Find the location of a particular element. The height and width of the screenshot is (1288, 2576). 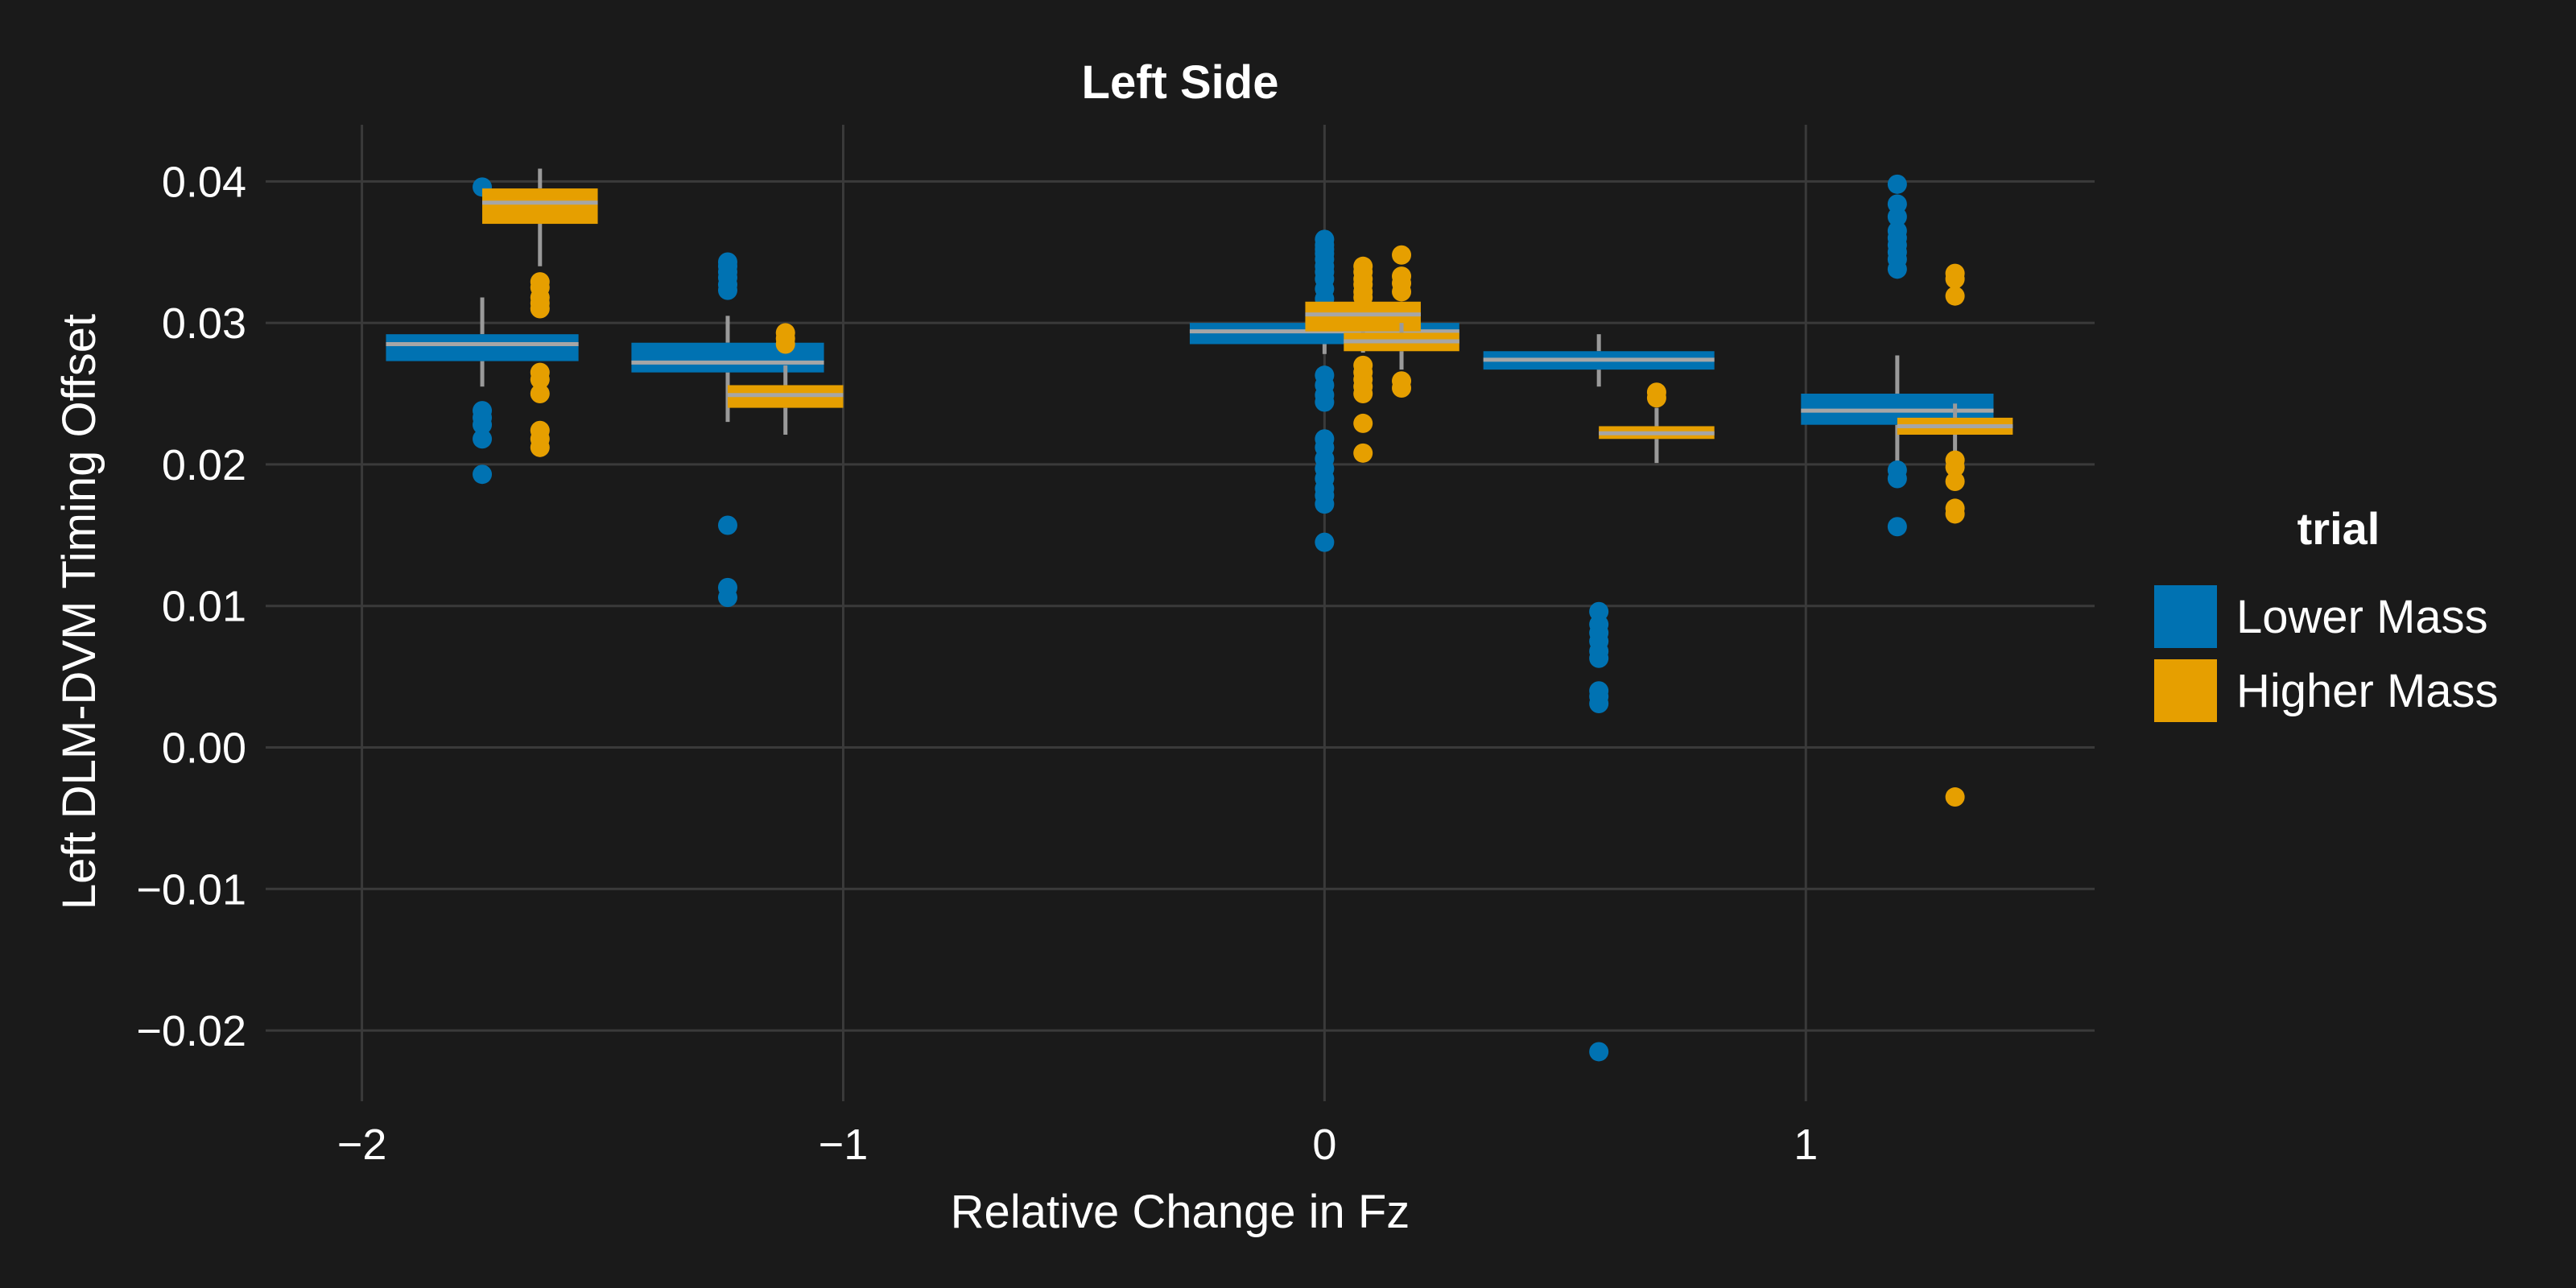

y-tick-label: 0.02 is located at coordinates (204, 465).